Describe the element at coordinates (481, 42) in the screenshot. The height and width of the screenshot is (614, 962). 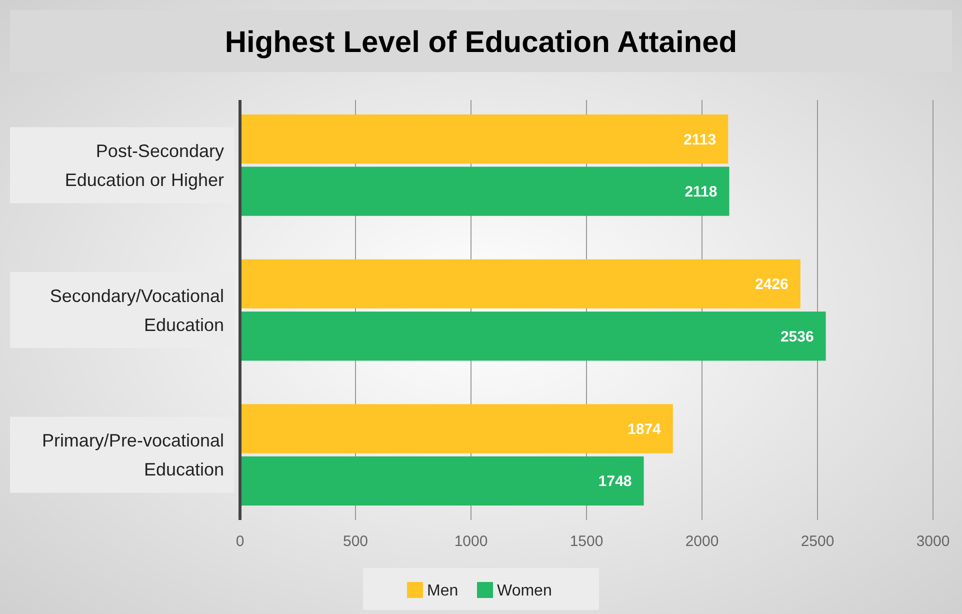
I see `chart-title: Highest Level of Education Attained` at that location.